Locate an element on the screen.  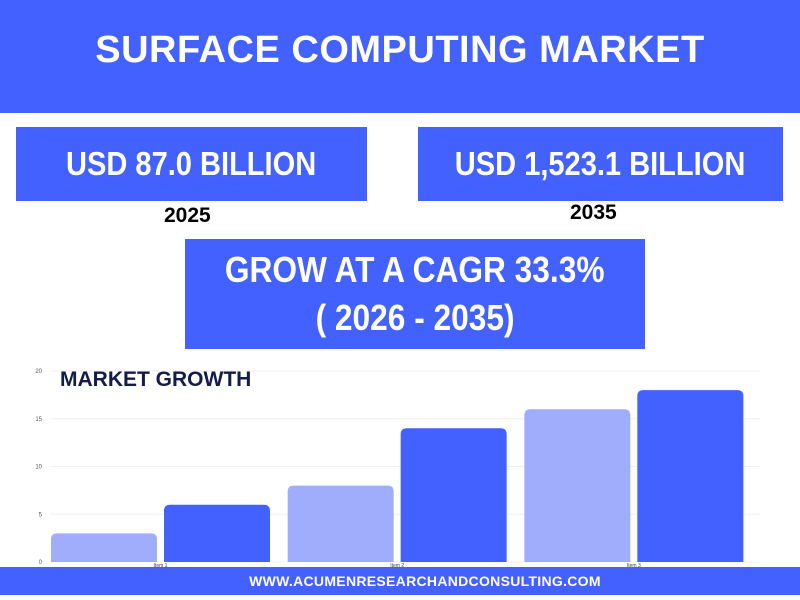
website-link: WWW.ACUMENRESEARCHANDCONSULTING.COM is located at coordinates (425, 581).